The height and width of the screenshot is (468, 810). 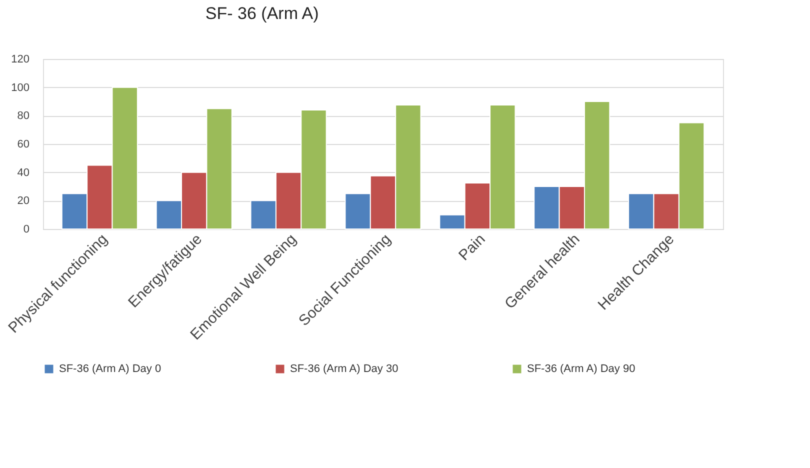 I want to click on legend-label: SF-36 (Arm A) Day 90, so click(x=581, y=369).